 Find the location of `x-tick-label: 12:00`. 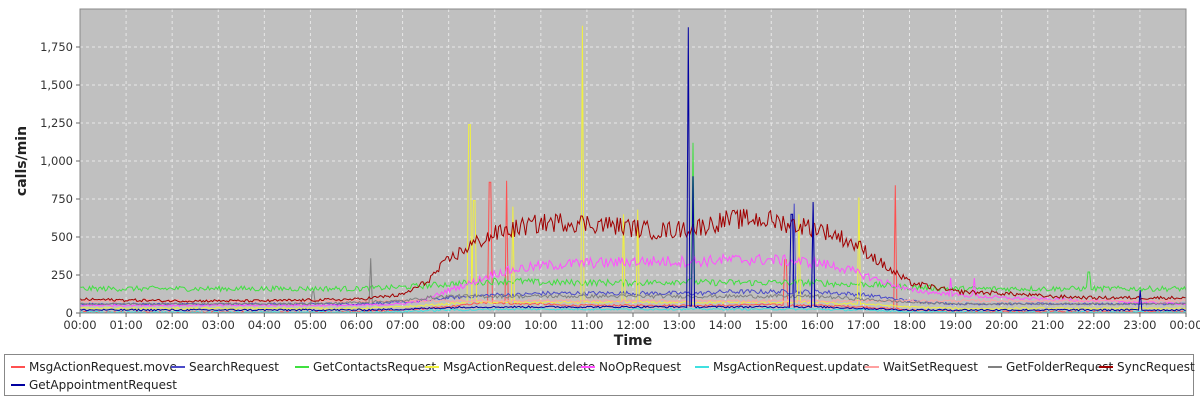

x-tick-label: 12:00 is located at coordinates (632, 325).